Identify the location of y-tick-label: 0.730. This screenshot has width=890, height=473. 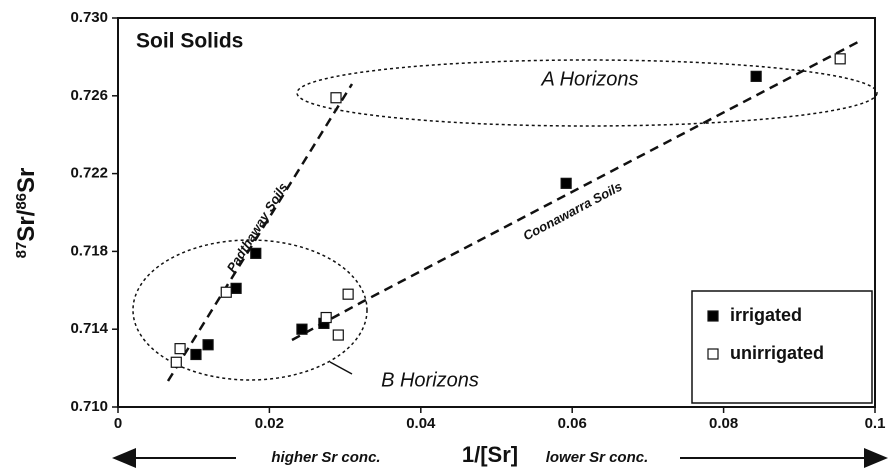
(89, 17).